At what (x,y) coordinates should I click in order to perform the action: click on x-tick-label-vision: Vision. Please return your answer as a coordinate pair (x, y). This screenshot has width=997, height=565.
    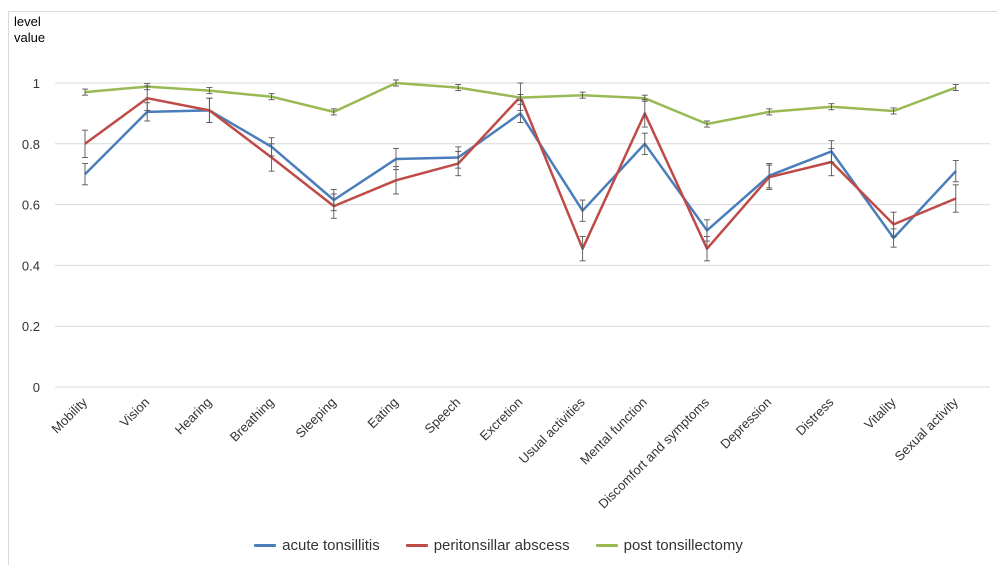
    Looking at the image, I should click on (134, 412).